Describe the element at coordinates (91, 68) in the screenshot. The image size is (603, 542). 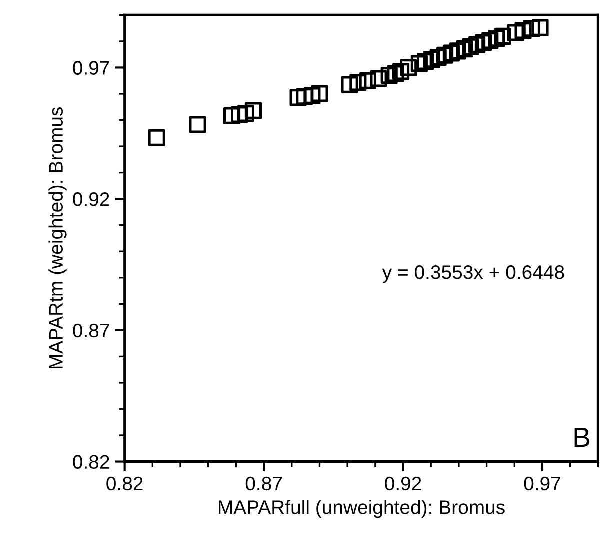
I see `y-tick-label: 0.97` at that location.